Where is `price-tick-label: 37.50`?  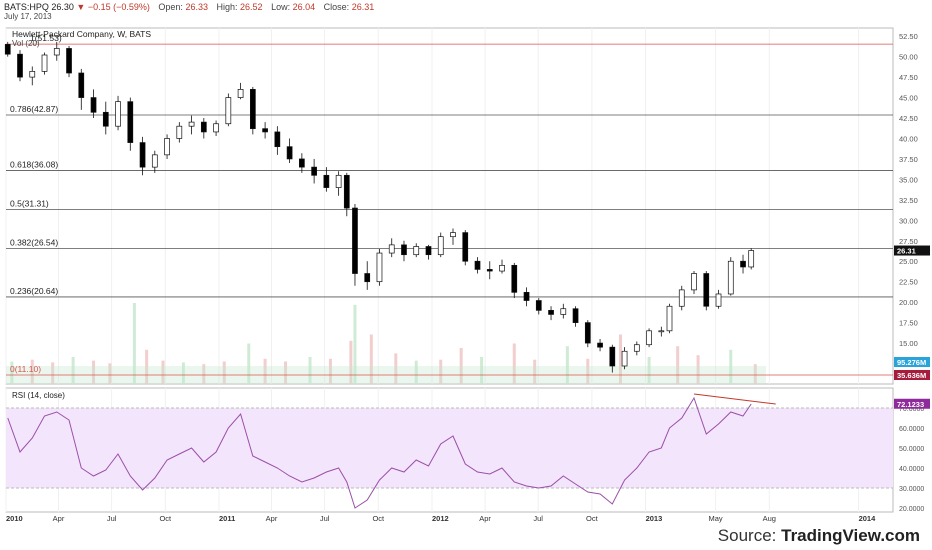
price-tick-label: 37.50 is located at coordinates (908, 159).